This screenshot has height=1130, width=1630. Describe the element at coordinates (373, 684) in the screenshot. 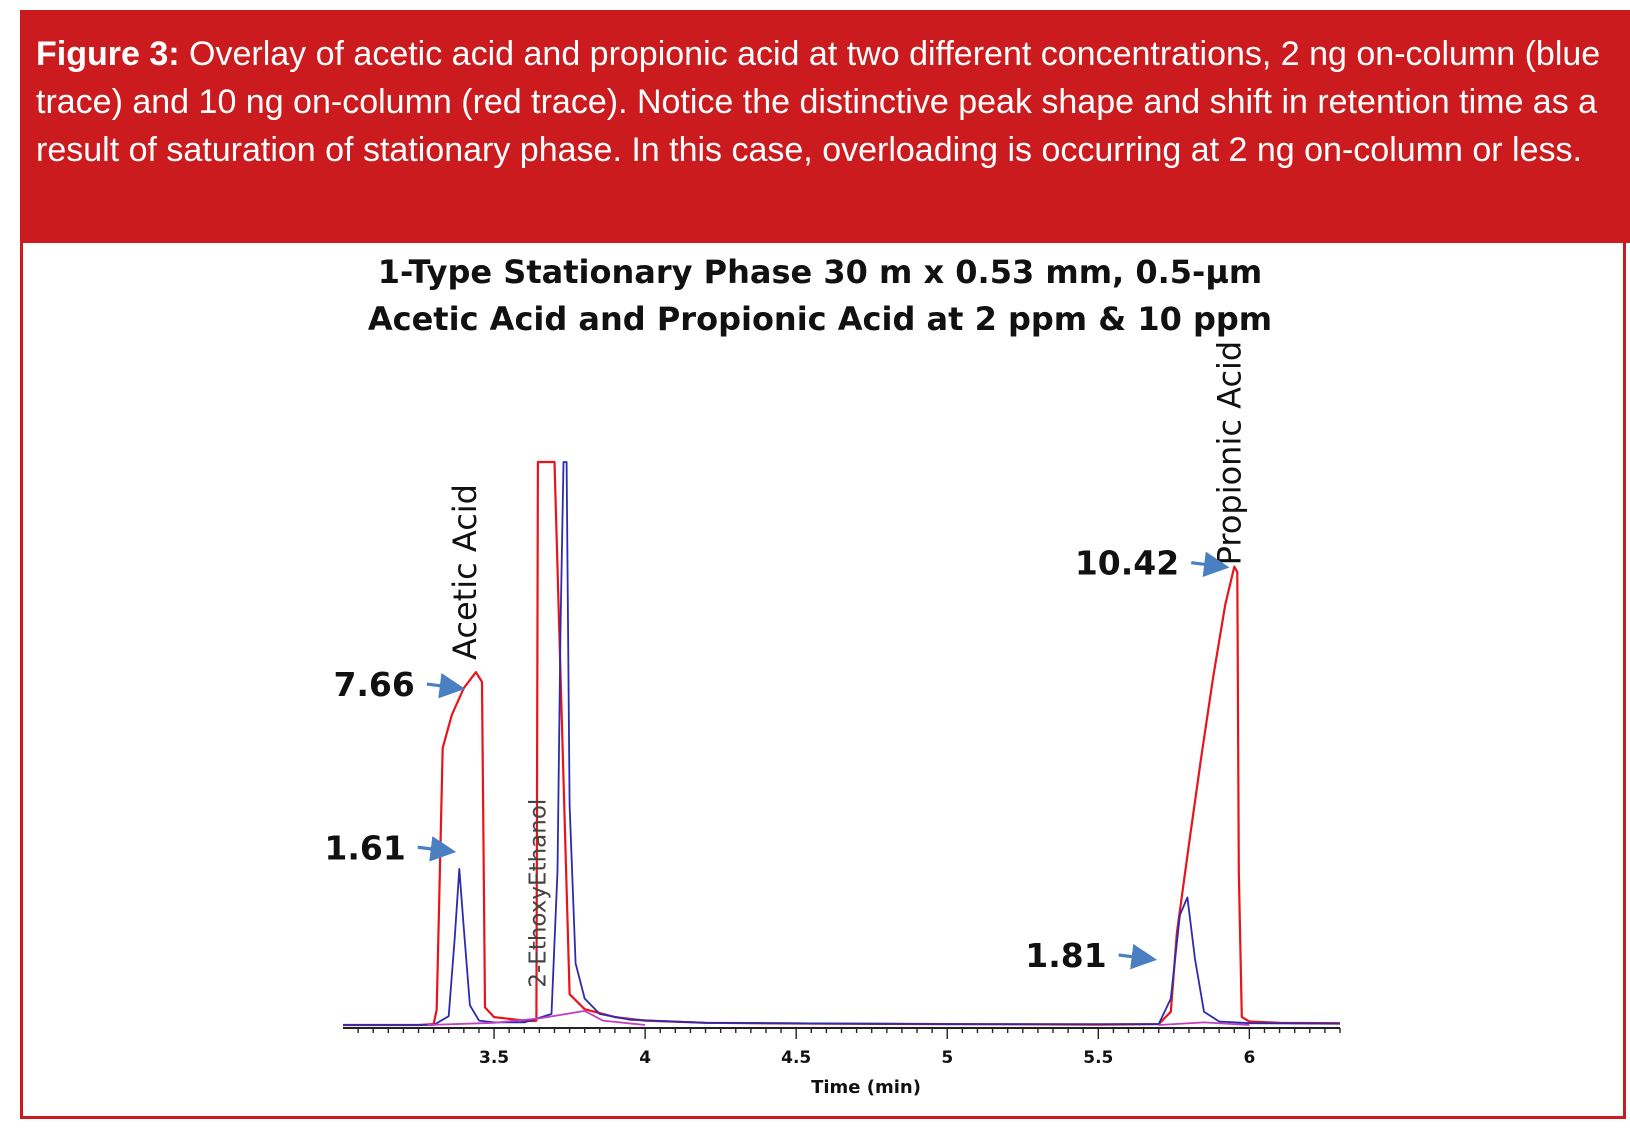

I see `annotation-label: 7.66` at that location.